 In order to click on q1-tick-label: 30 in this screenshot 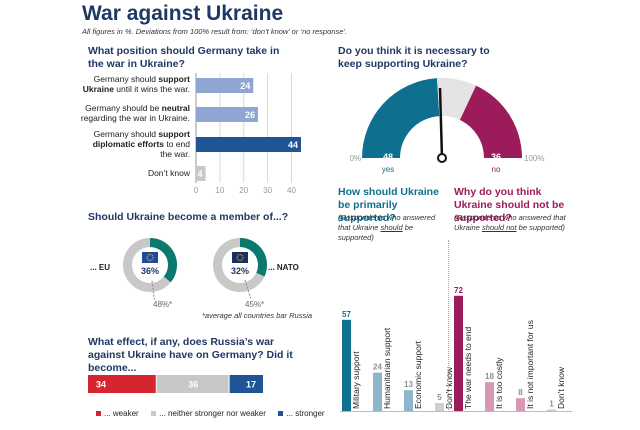, I will do `click(267, 190)`.